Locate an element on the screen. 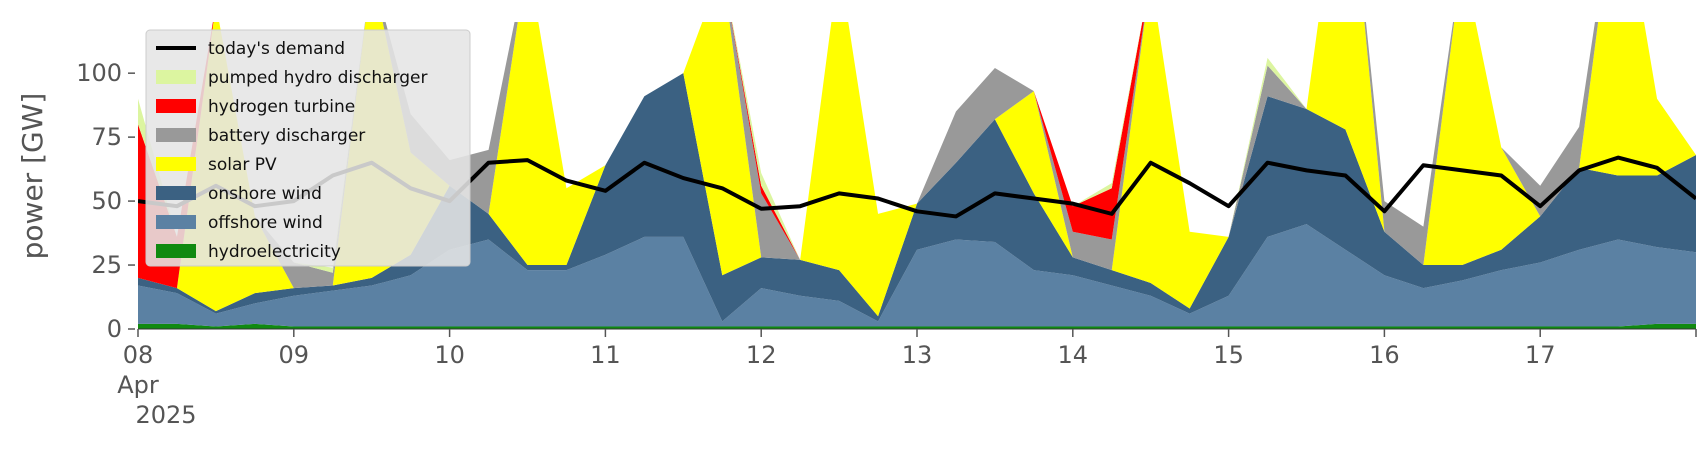 The image size is (1706, 460). y-axis-title: power [GW] is located at coordinates (32, 176).